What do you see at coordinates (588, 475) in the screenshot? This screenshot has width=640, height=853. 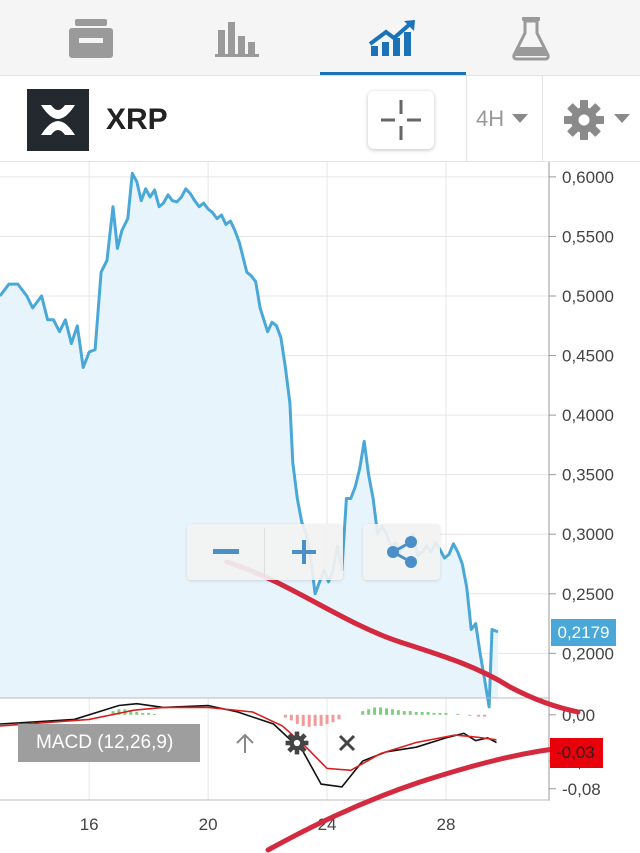 I see `y-tick-label: 0,3500` at bounding box center [588, 475].